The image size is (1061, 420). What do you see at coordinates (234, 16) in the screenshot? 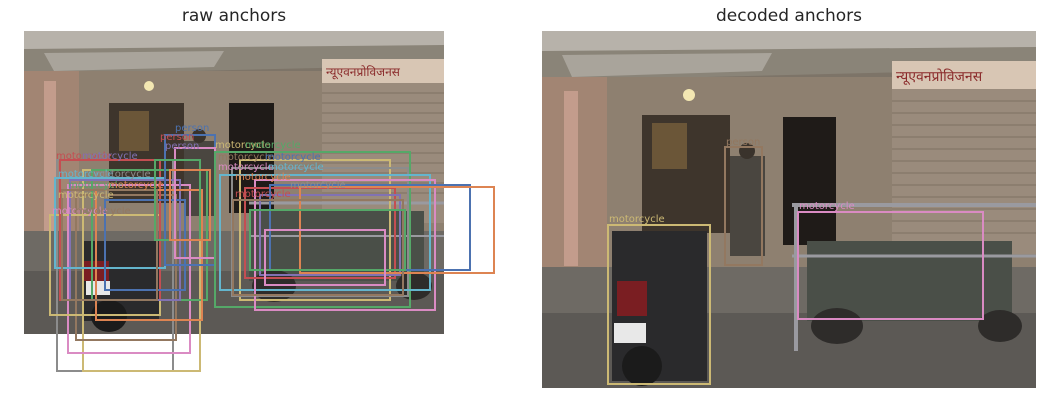
I see `raw-anchors-title: raw anchors` at bounding box center [234, 16].